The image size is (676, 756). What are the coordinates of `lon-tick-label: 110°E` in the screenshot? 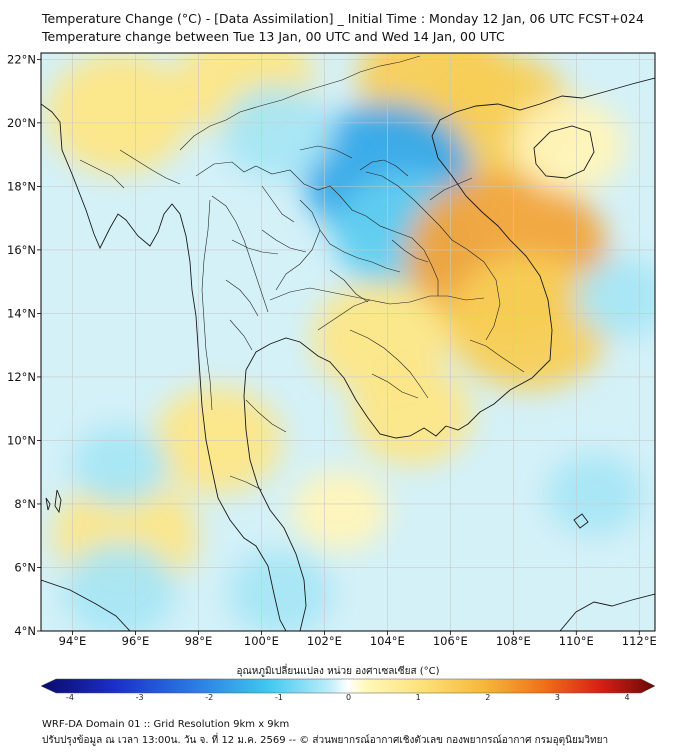 It's located at (576, 641).